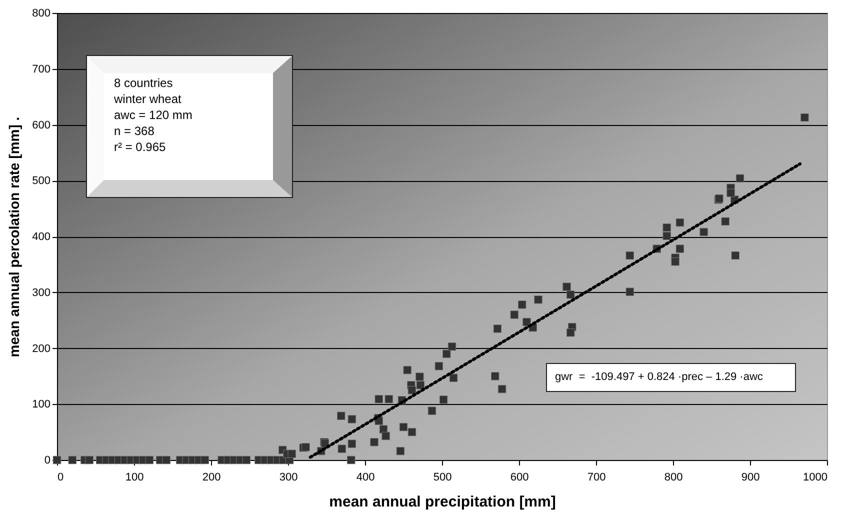  What do you see at coordinates (41, 237) in the screenshot?
I see `y-tick-label: 400` at bounding box center [41, 237].